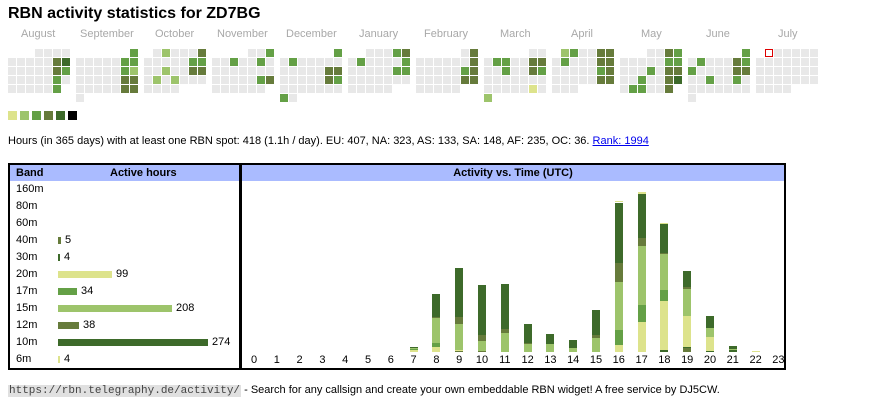 Image resolution: width=870 pixels, height=407 pixels. I want to click on bar-segment-17m, so click(641, 313).